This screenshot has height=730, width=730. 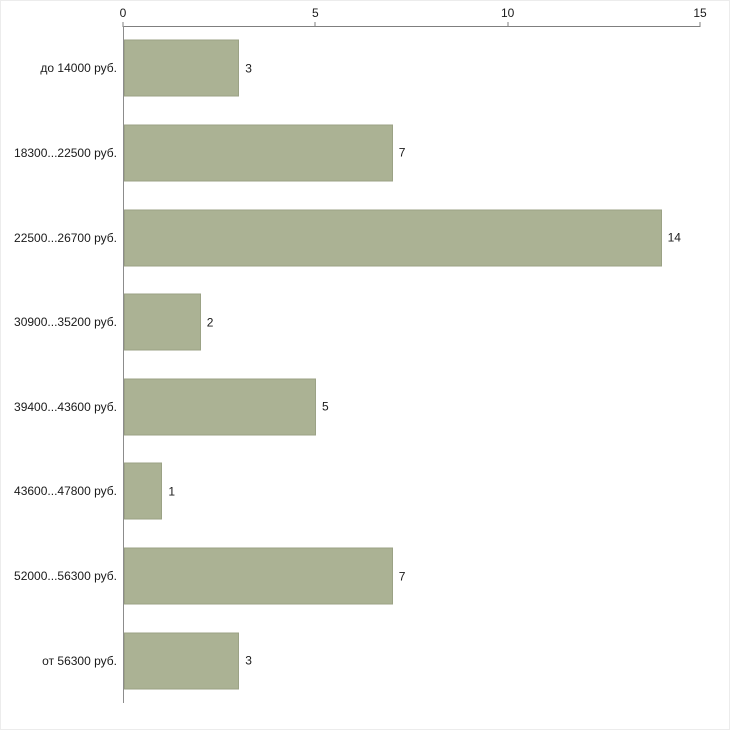 I want to click on x-tick-label: 15, so click(x=700, y=13).